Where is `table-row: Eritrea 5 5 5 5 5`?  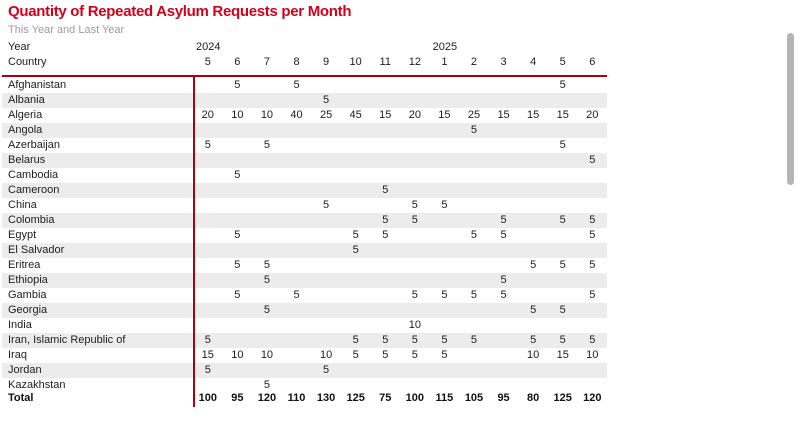
table-row: Eritrea 5 5 5 5 5 is located at coordinates (304, 265).